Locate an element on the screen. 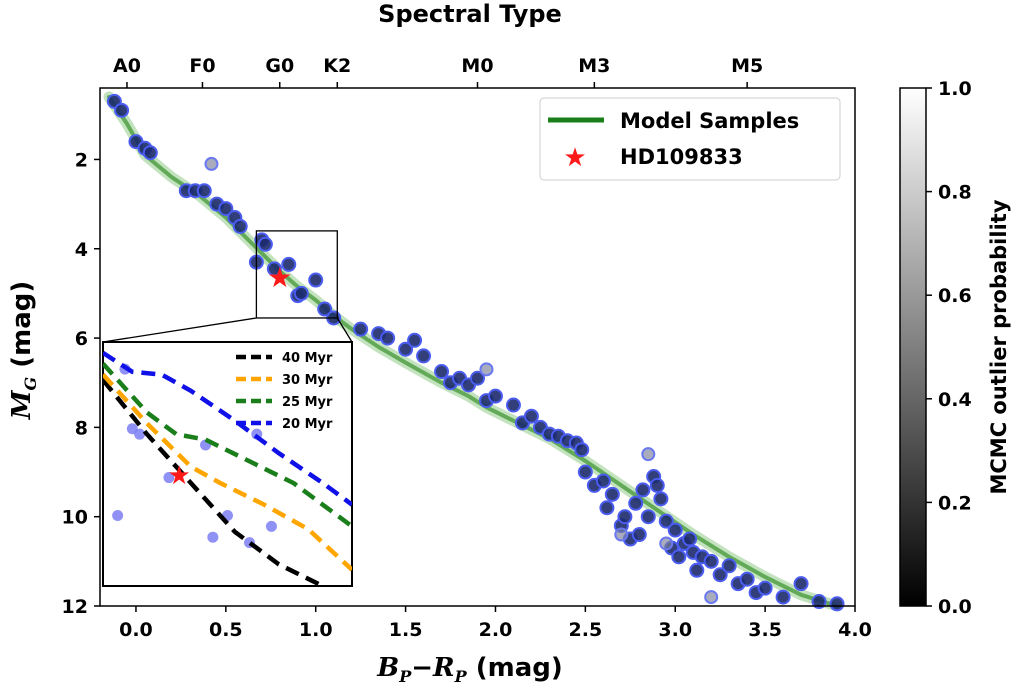 The image size is (1016, 692). y-tick-label: 2 is located at coordinates (81, 160).